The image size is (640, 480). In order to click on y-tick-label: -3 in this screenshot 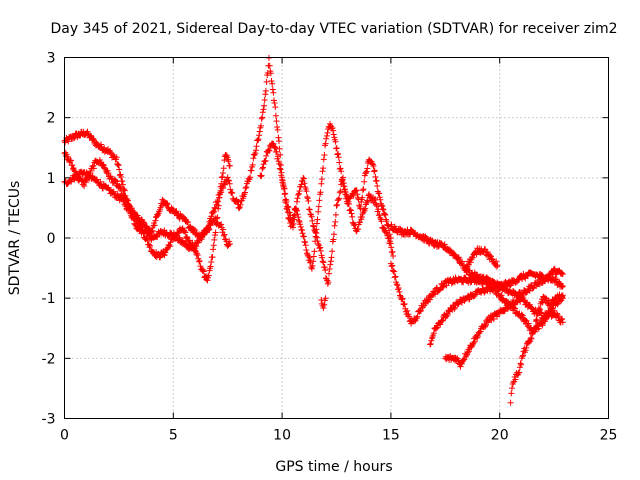, I will do `click(49, 420)`.